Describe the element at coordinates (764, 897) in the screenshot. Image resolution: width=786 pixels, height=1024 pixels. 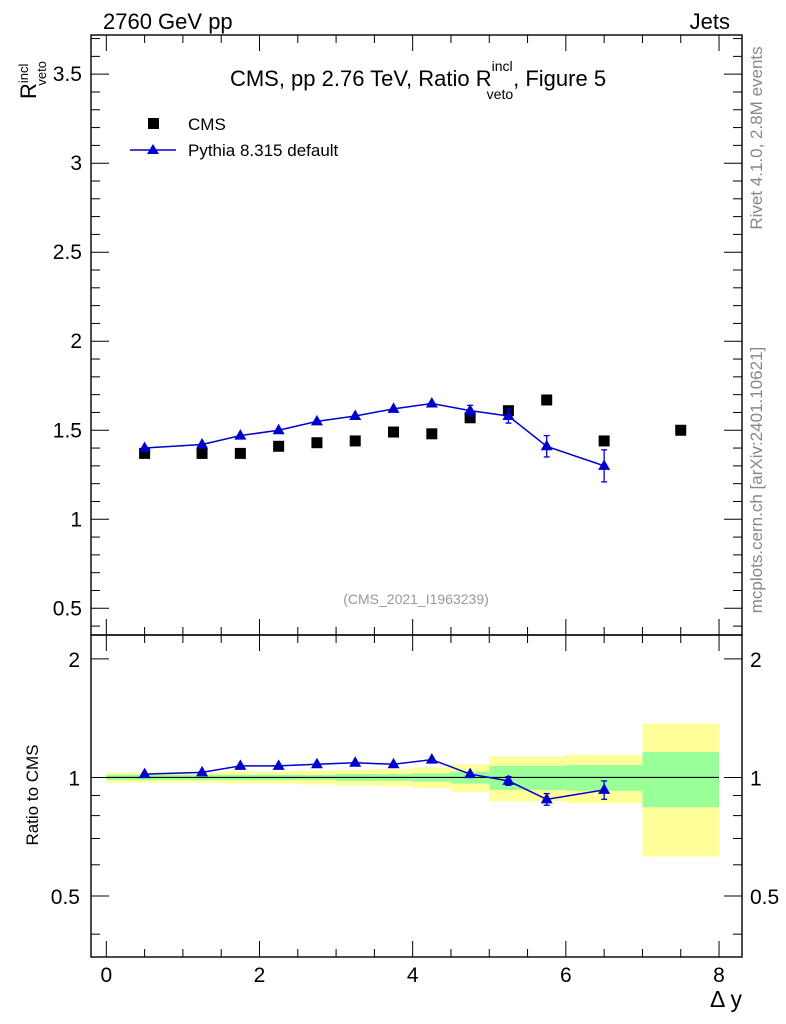
I see `ratio-y-tick-label-right: 0.5` at that location.